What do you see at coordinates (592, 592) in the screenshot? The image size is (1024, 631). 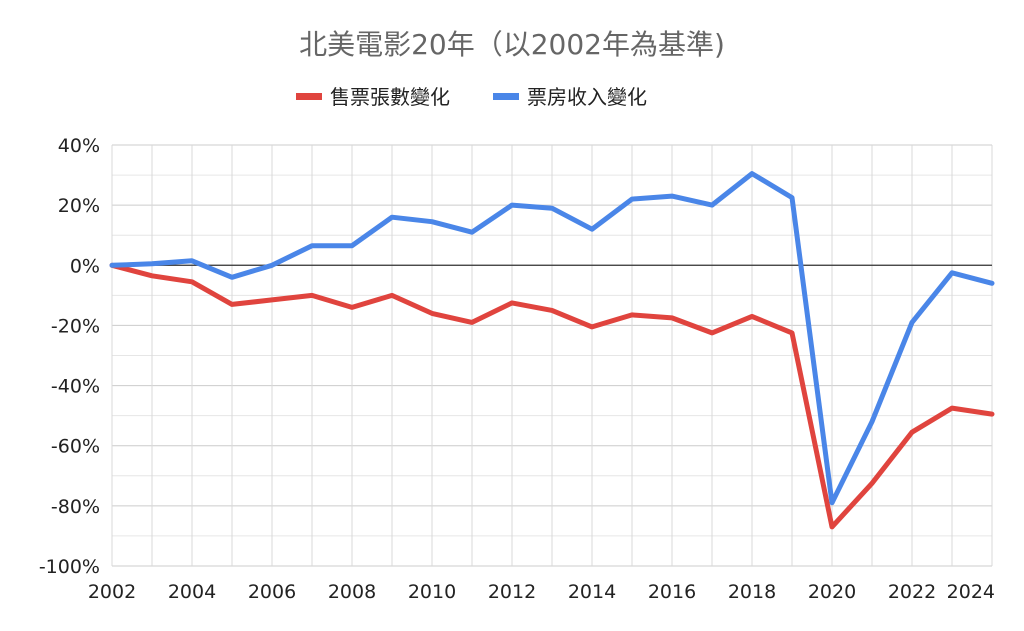 I see `x-tick-label: 2014` at bounding box center [592, 592].